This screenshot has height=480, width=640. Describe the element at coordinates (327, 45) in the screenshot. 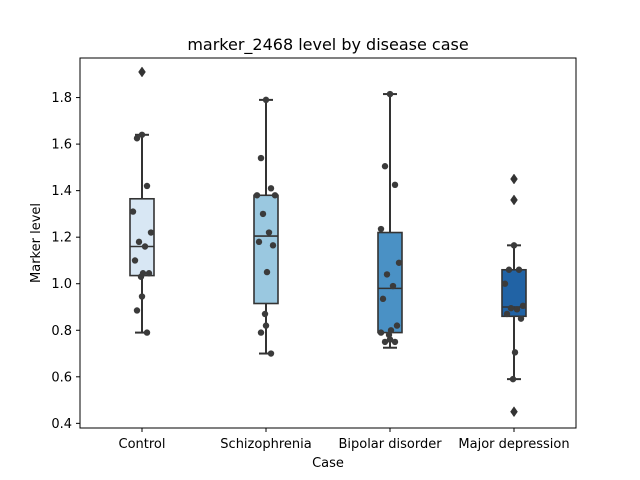

I see `chart-title: marker_2468 level by disease case` at that location.